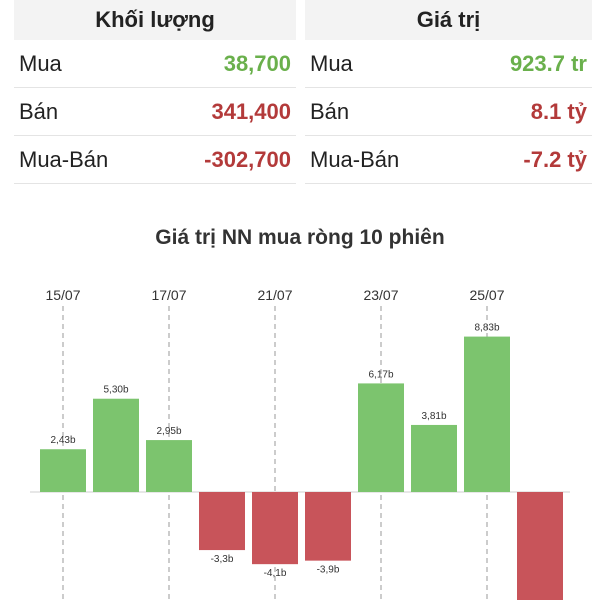  Describe the element at coordinates (486, 328) in the screenshot. I see `bar-value-label: 8,83b` at that location.